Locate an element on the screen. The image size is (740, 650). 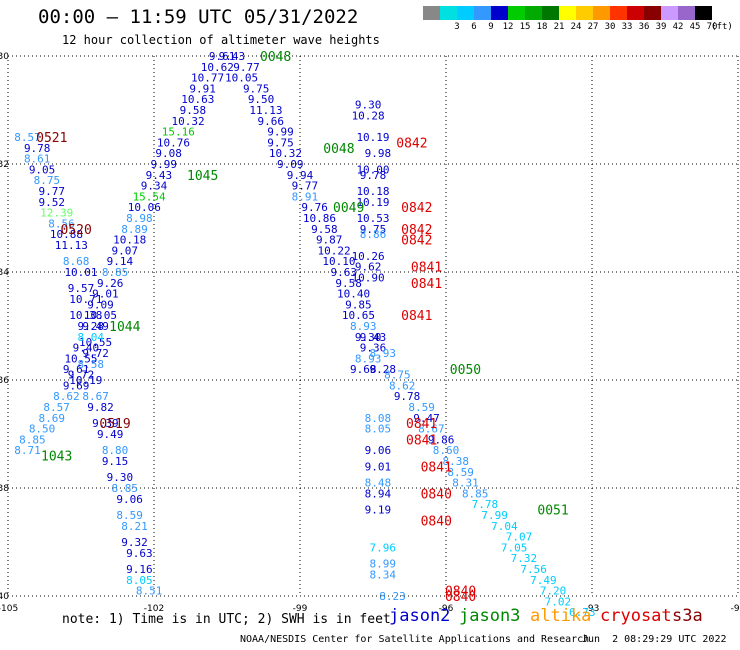
pass-time-label: 1044 is located at coordinates (124, 327).